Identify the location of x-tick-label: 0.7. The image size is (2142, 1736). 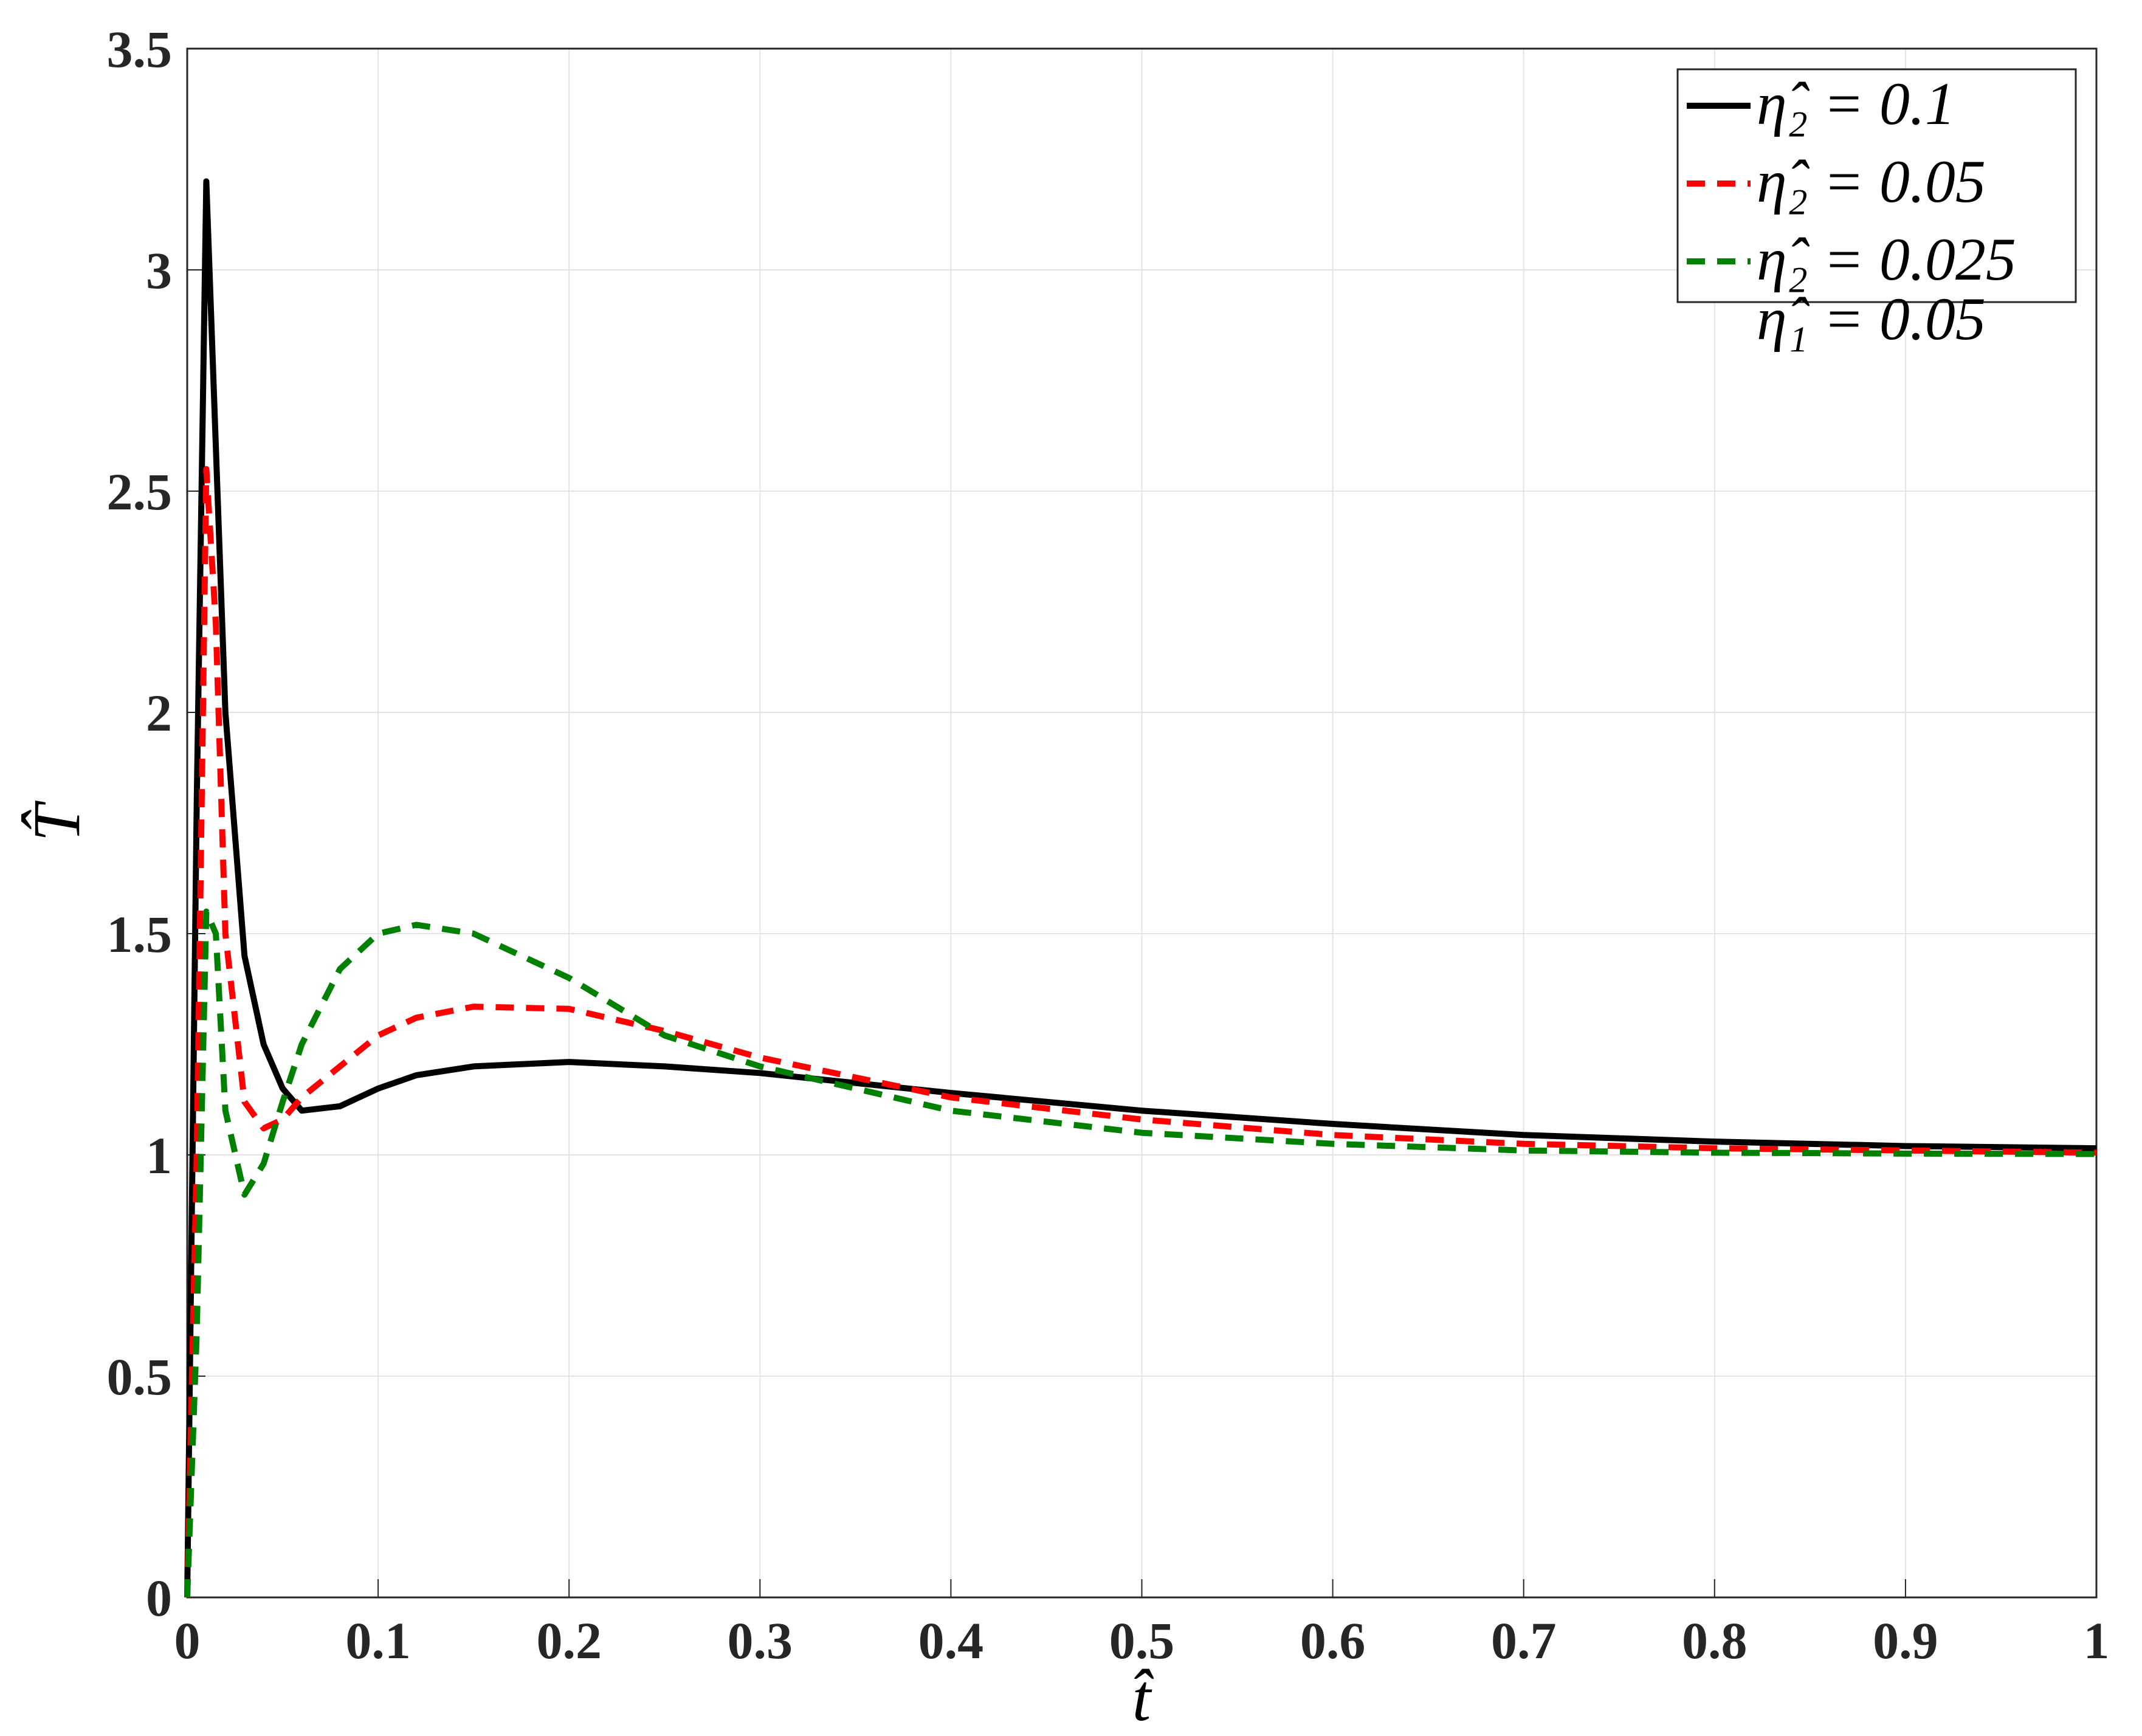
(1524, 1640).